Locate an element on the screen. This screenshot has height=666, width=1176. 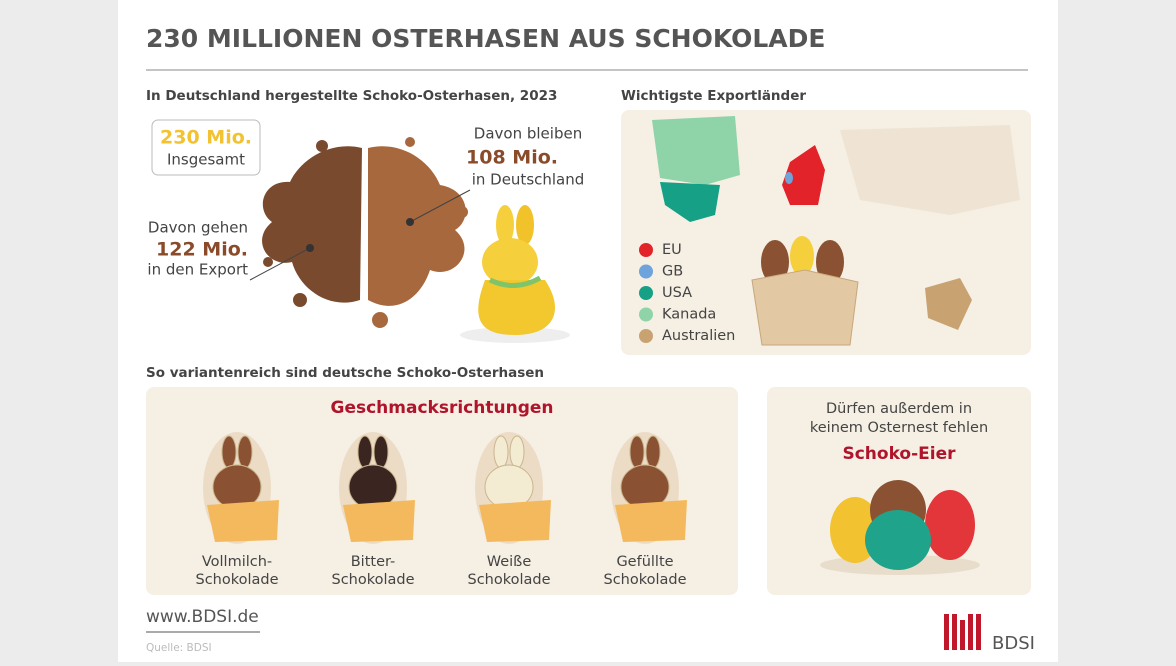
flavor-label: Weiße is located at coordinates (509, 562).